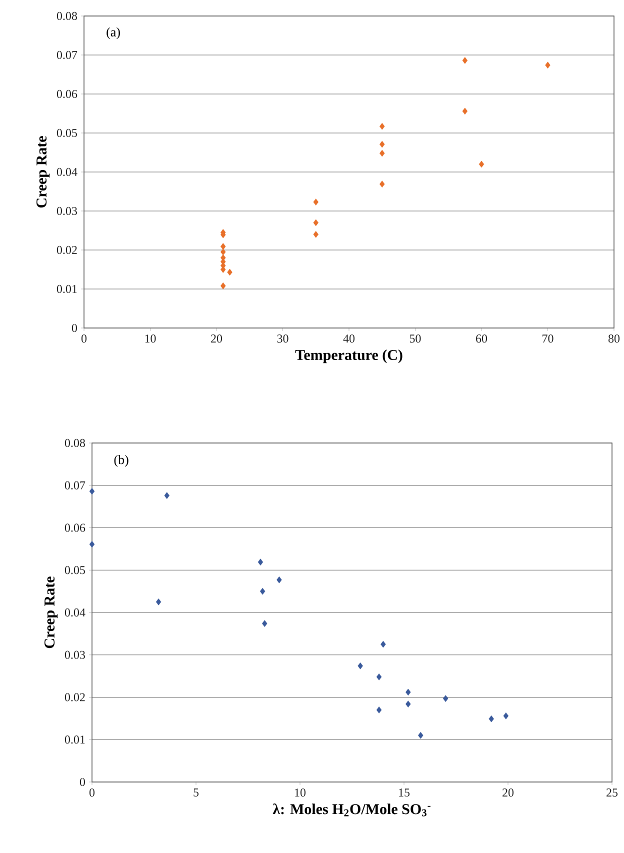 This screenshot has width=624, height=853. Describe the element at coordinates (612, 792) in the screenshot. I see `x-tick-label: 25` at that location.